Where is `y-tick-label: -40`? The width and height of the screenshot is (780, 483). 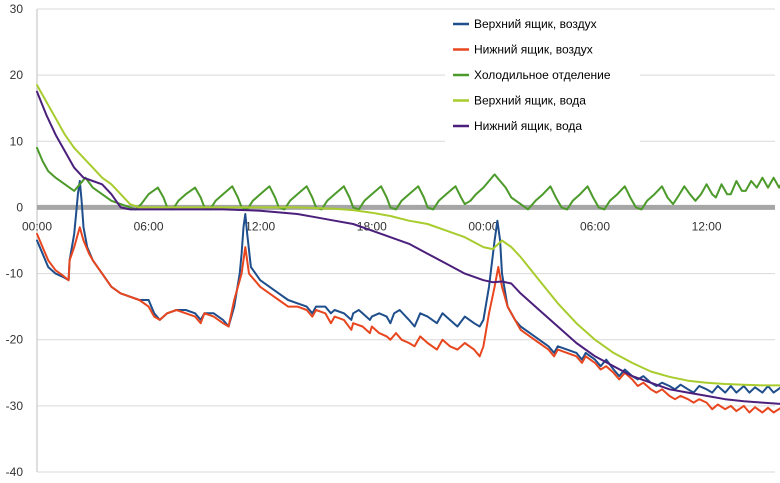
y-tick-label: -40 is located at coordinates (15, 472).